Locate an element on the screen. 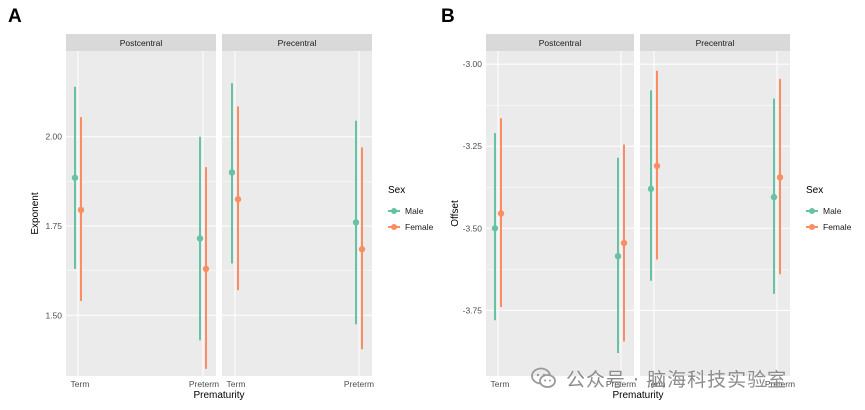 This screenshot has height=410, width=865. y-axis-title: Offset is located at coordinates (455, 213).